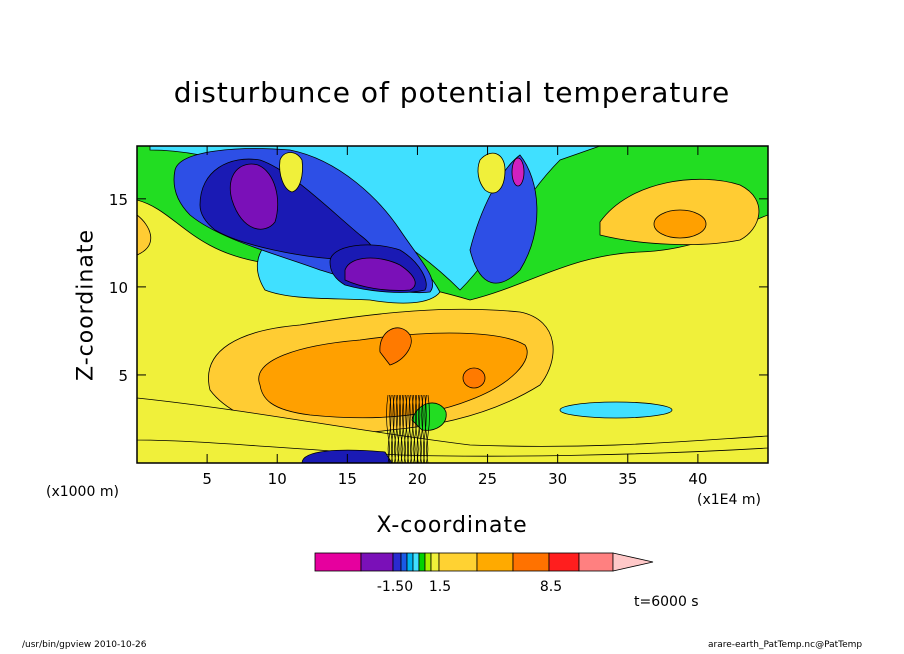  I want to click on colorbar-tick-label: 8.5, so click(551, 587).